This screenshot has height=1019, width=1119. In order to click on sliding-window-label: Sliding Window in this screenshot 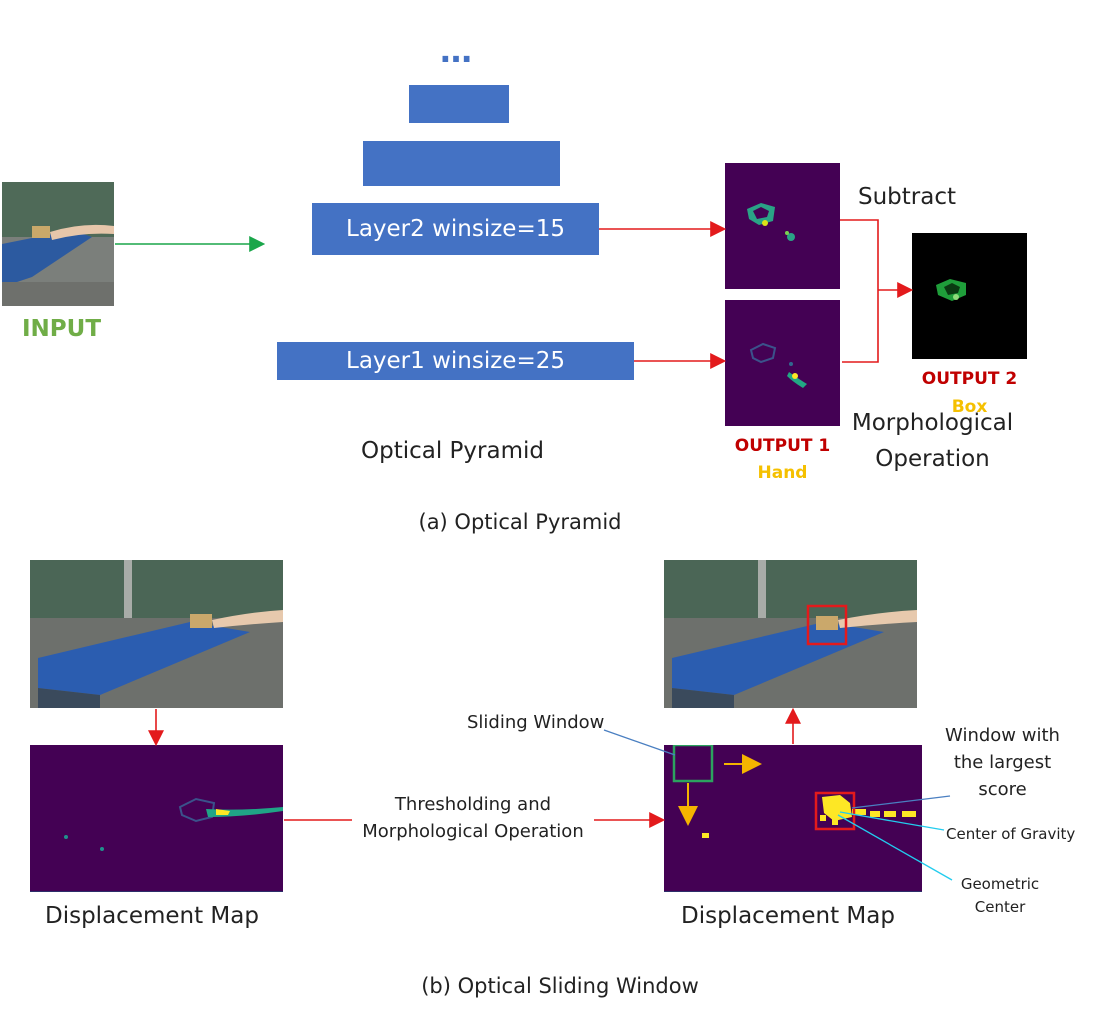, I will do `click(536, 722)`.